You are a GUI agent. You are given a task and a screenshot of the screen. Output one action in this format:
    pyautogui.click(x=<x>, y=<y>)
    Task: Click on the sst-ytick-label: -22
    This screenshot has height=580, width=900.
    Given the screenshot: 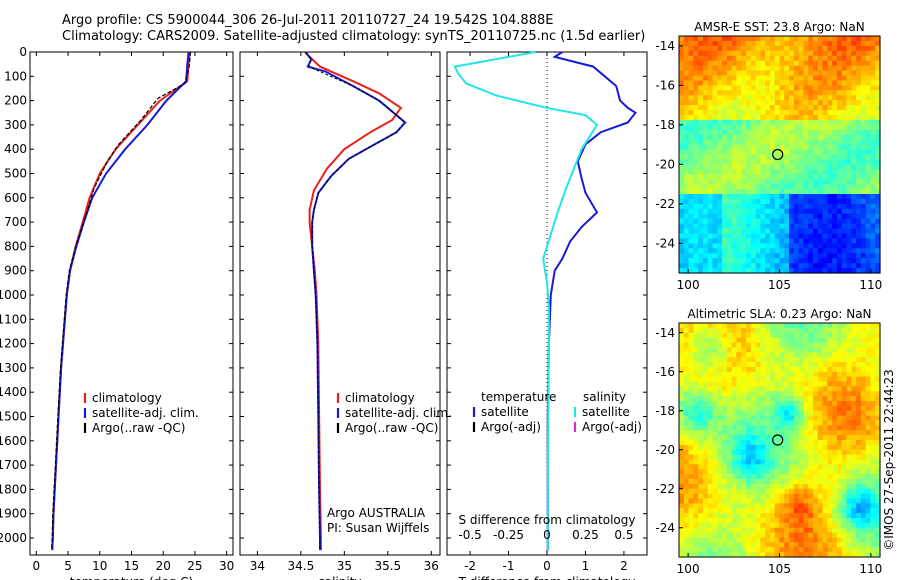 What is the action you would take?
    pyautogui.click(x=665, y=204)
    